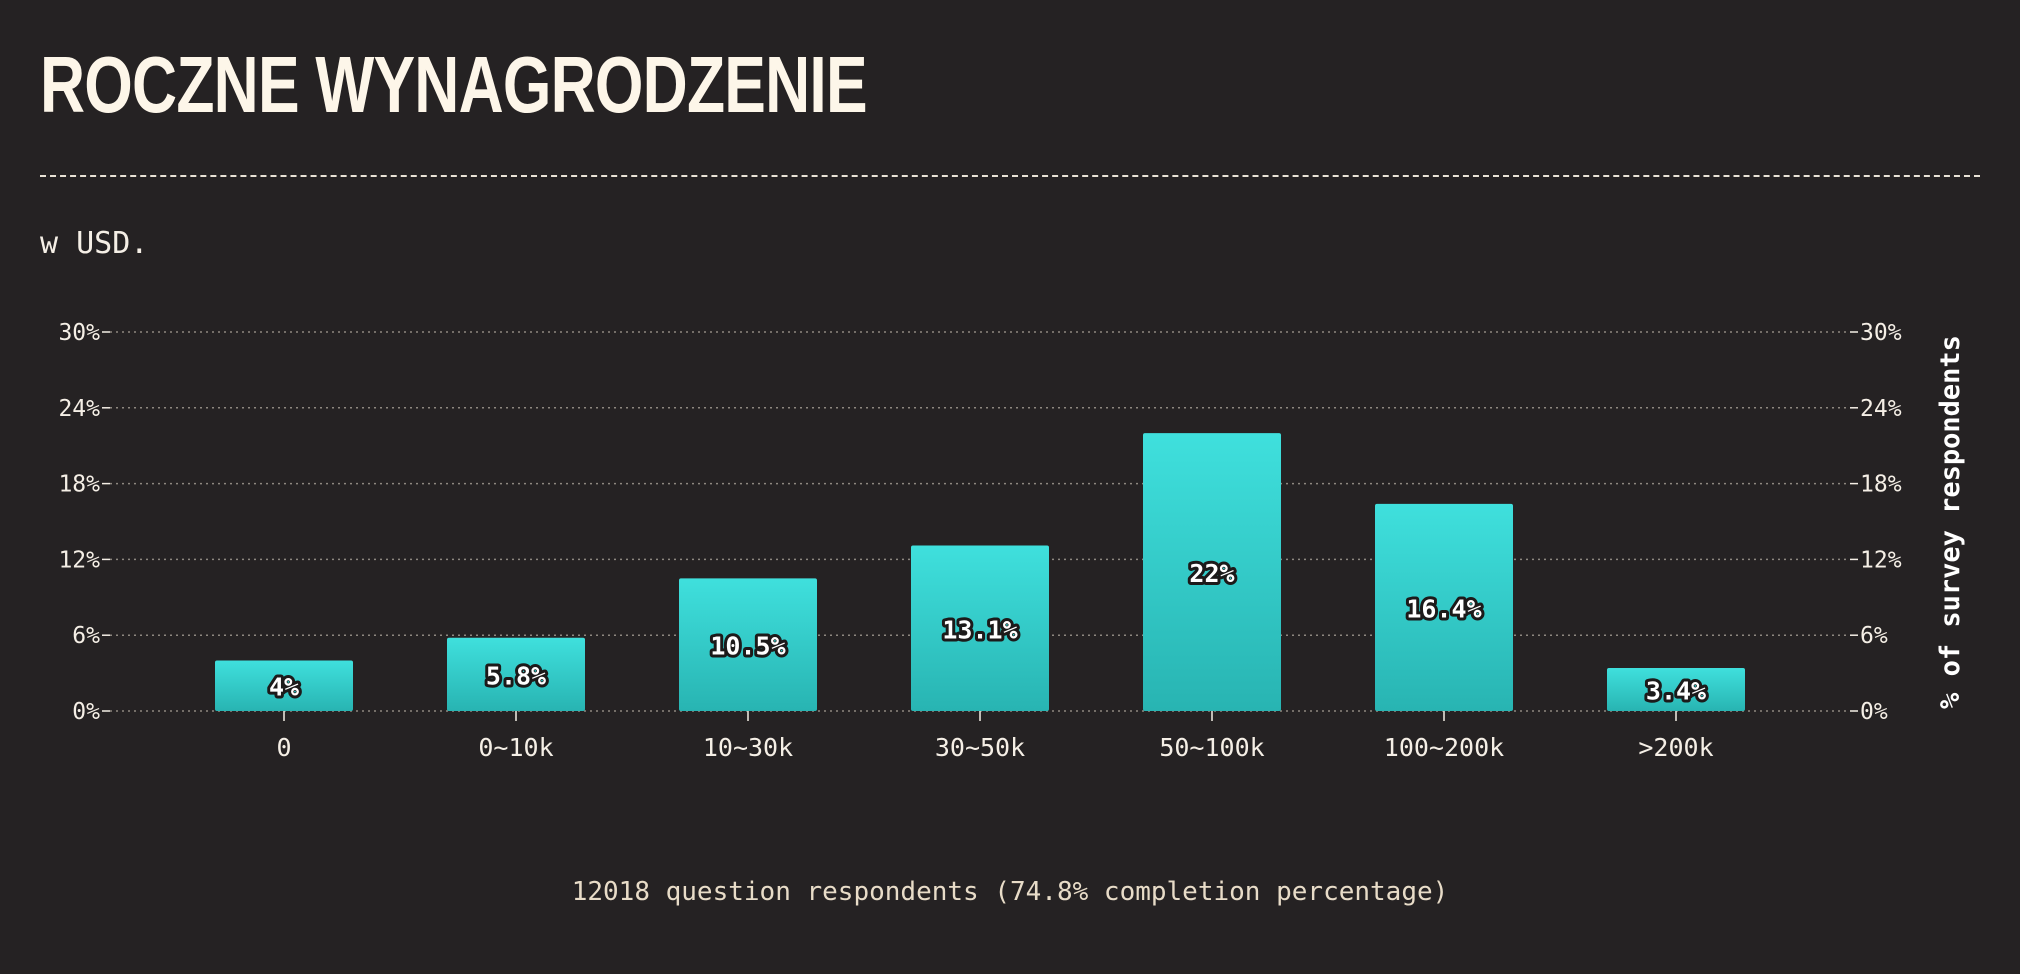  What do you see at coordinates (79, 485) in the screenshot?
I see `y-tick-label-left: 18%` at bounding box center [79, 485].